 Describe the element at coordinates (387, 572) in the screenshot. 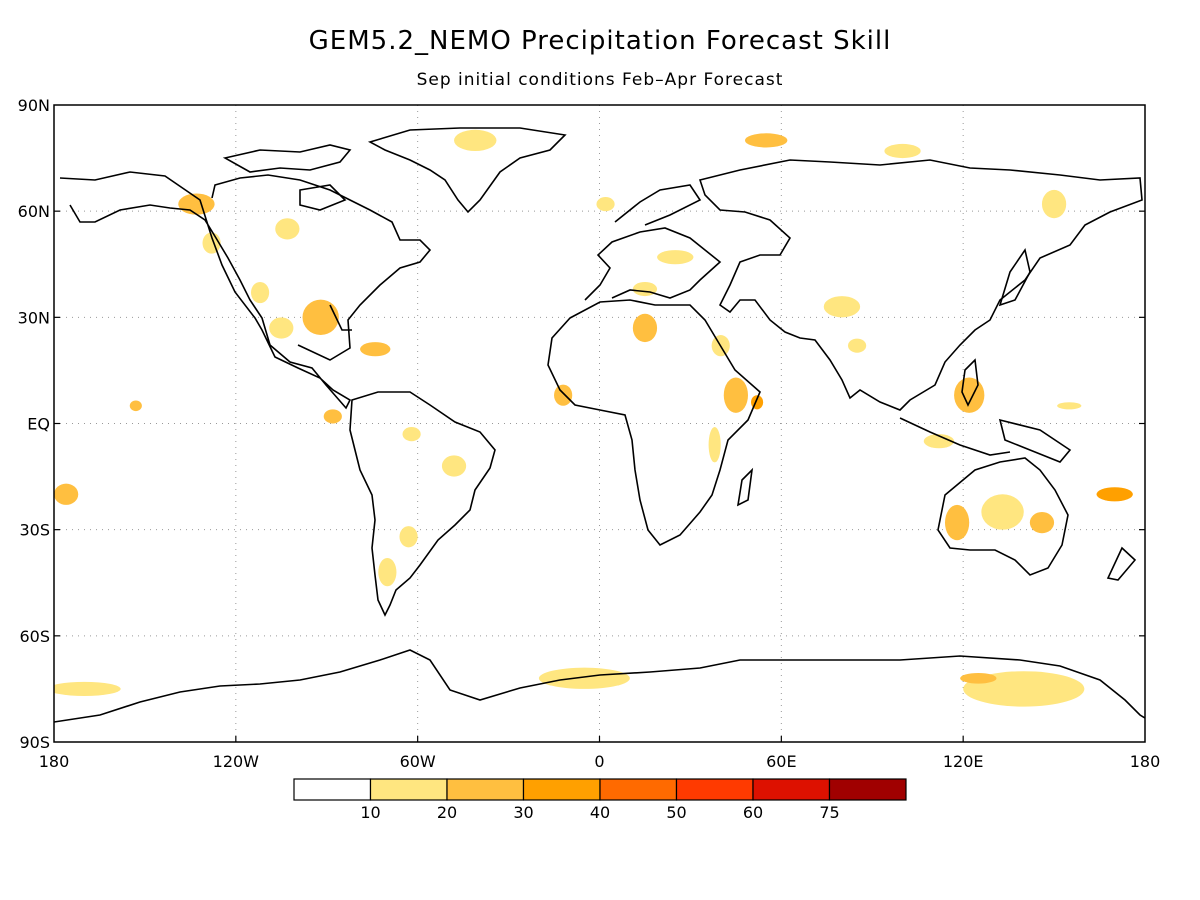

I see `skill-region: Patagonia` at that location.